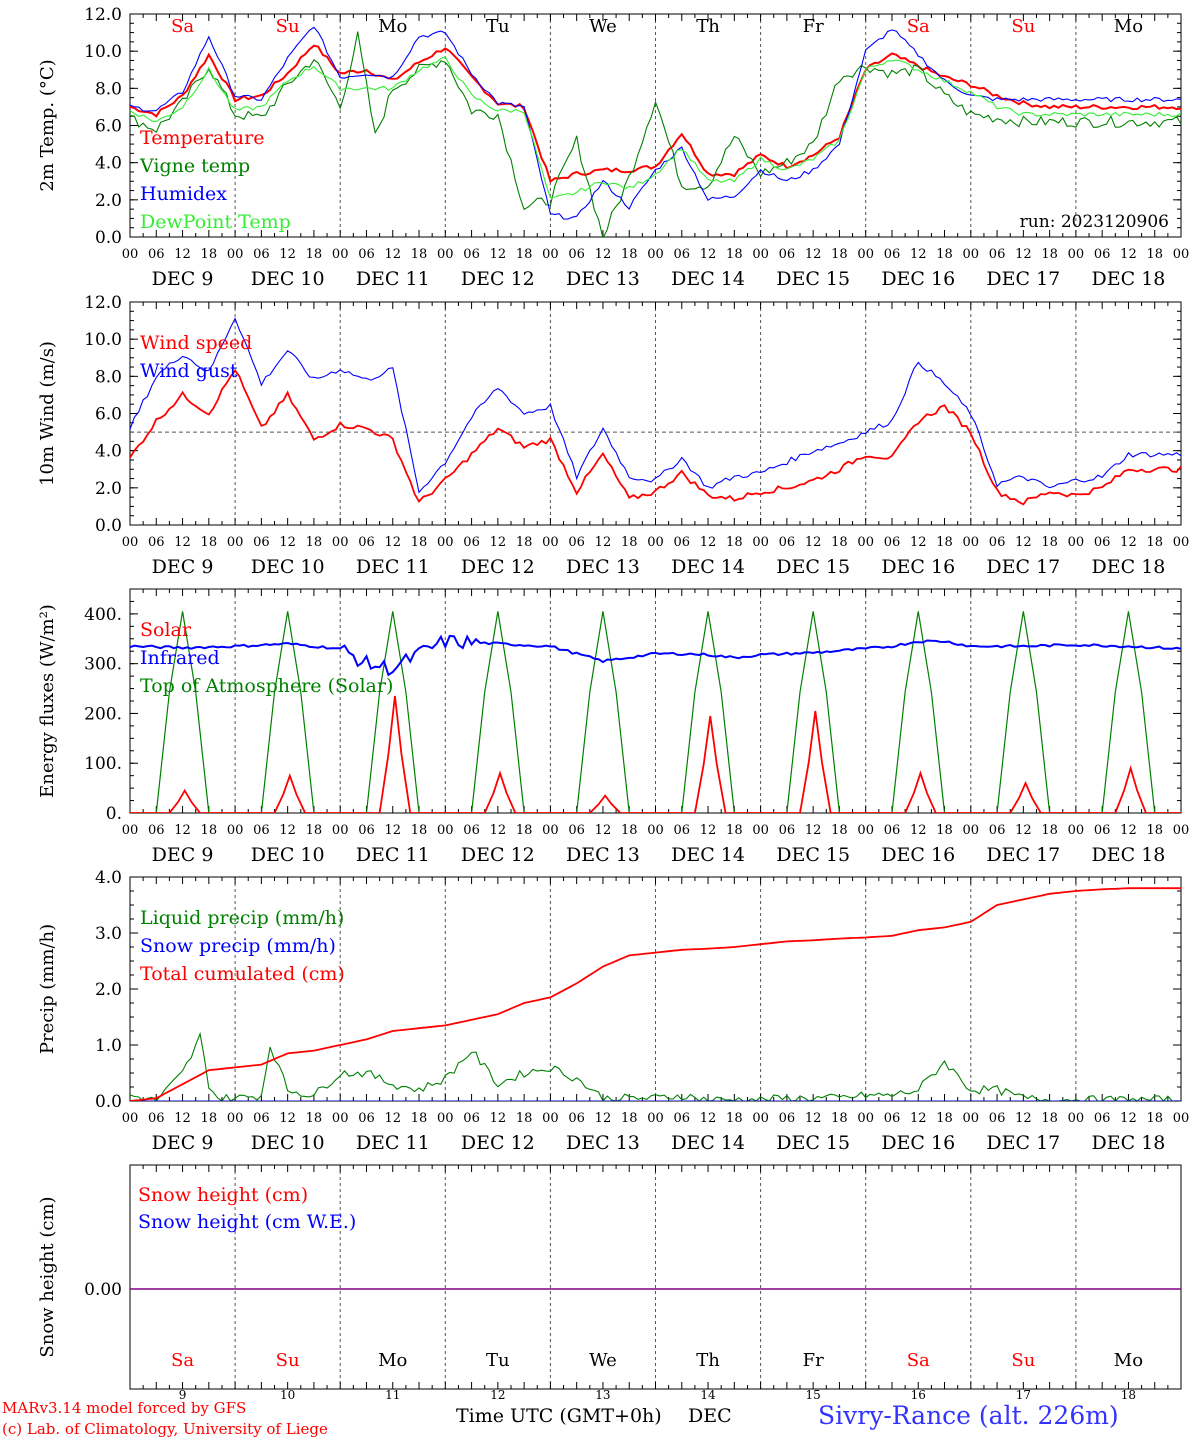  What do you see at coordinates (47, 1276) in the screenshot?
I see `y-axis-title: Snow height (cm)` at bounding box center [47, 1276].